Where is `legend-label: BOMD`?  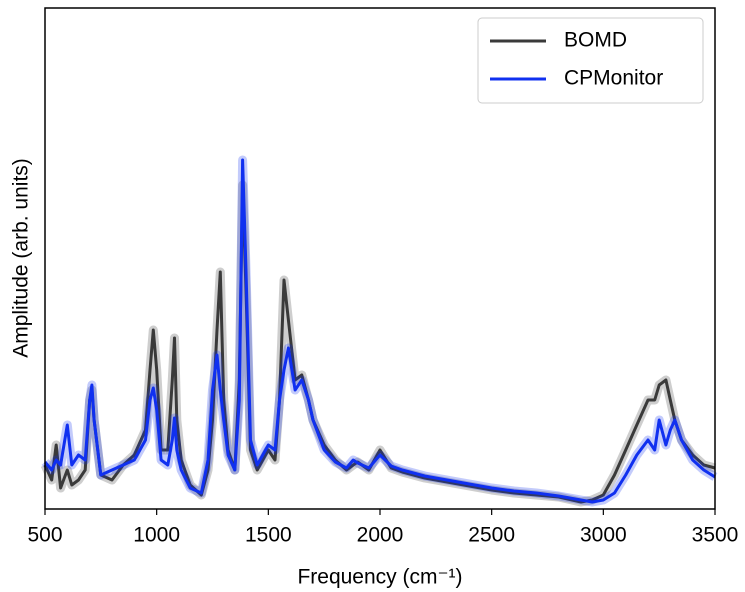 legend-label: BOMD is located at coordinates (595, 40).